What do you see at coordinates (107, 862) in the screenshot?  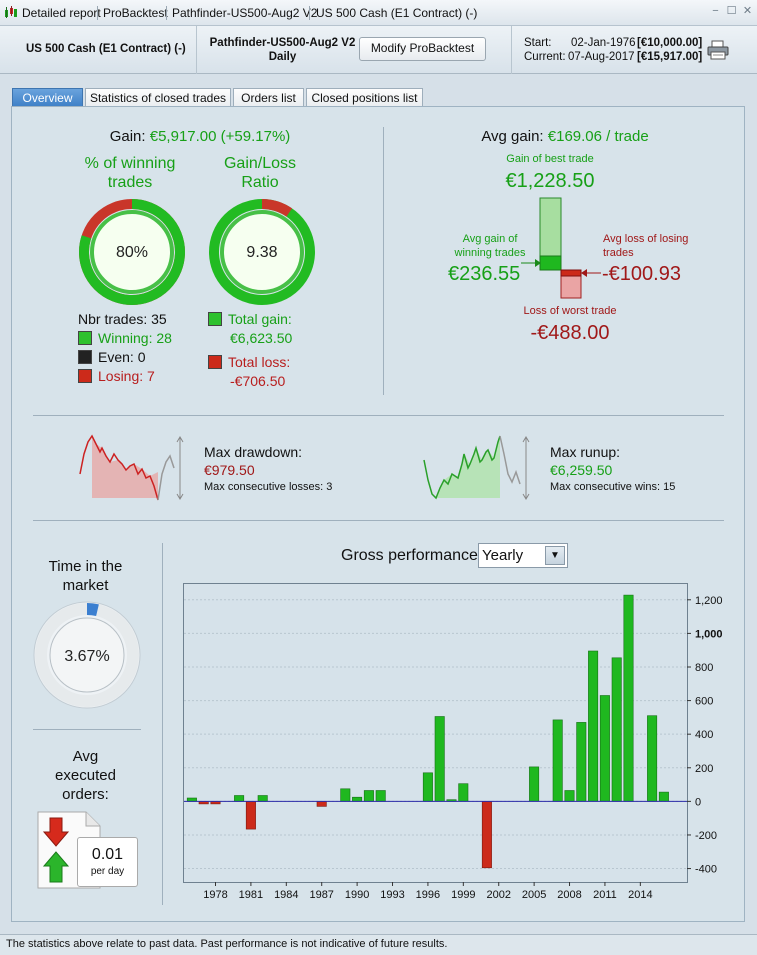 I see `avg-orders-box: 0.01 per day` at bounding box center [107, 862].